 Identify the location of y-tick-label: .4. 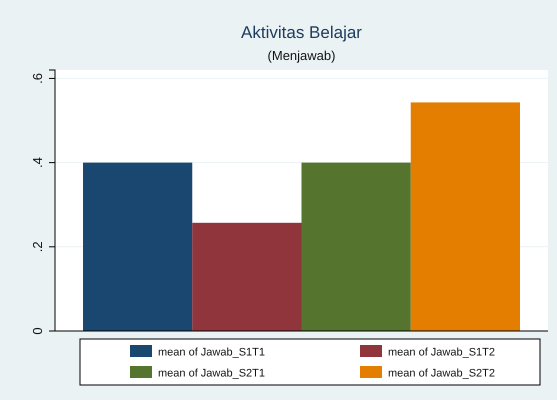
(37, 162).